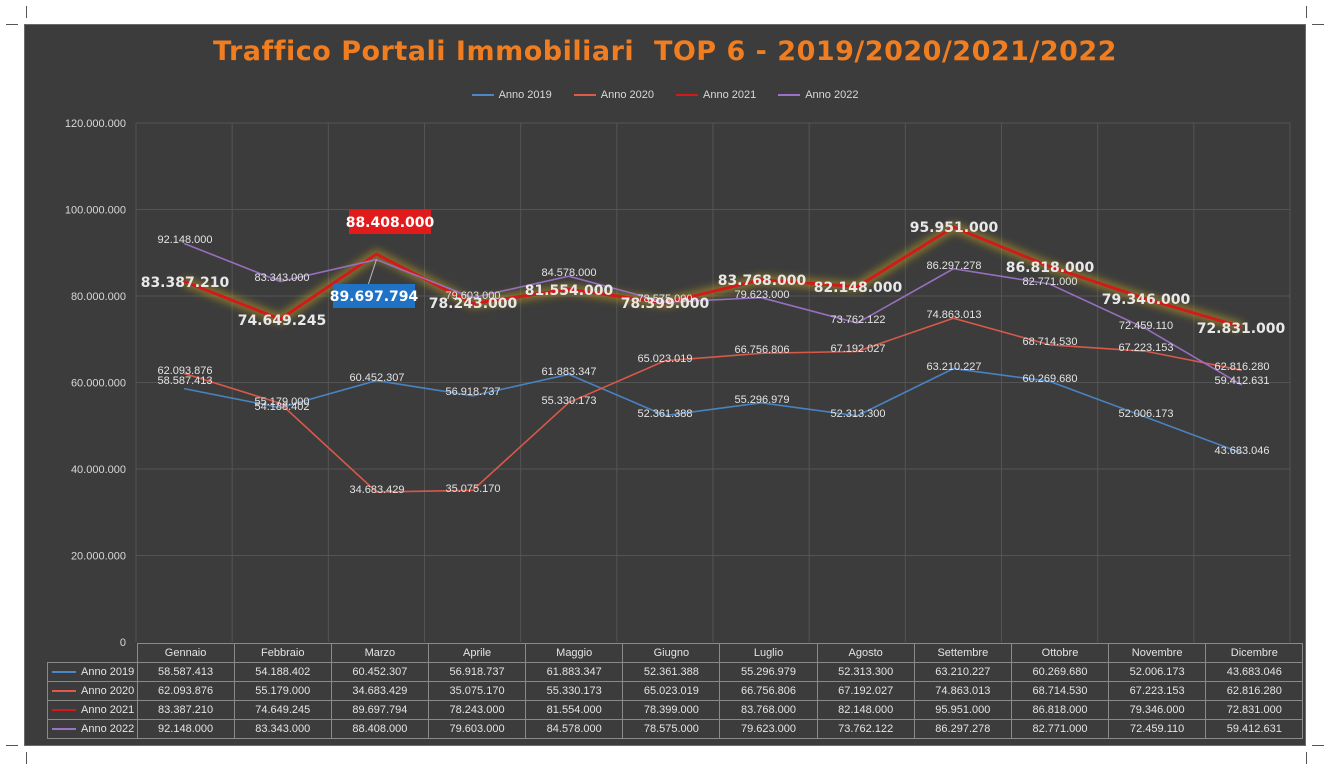 The width and height of the screenshot is (1330, 770). I want to click on legend-swatch, so click(687, 95).